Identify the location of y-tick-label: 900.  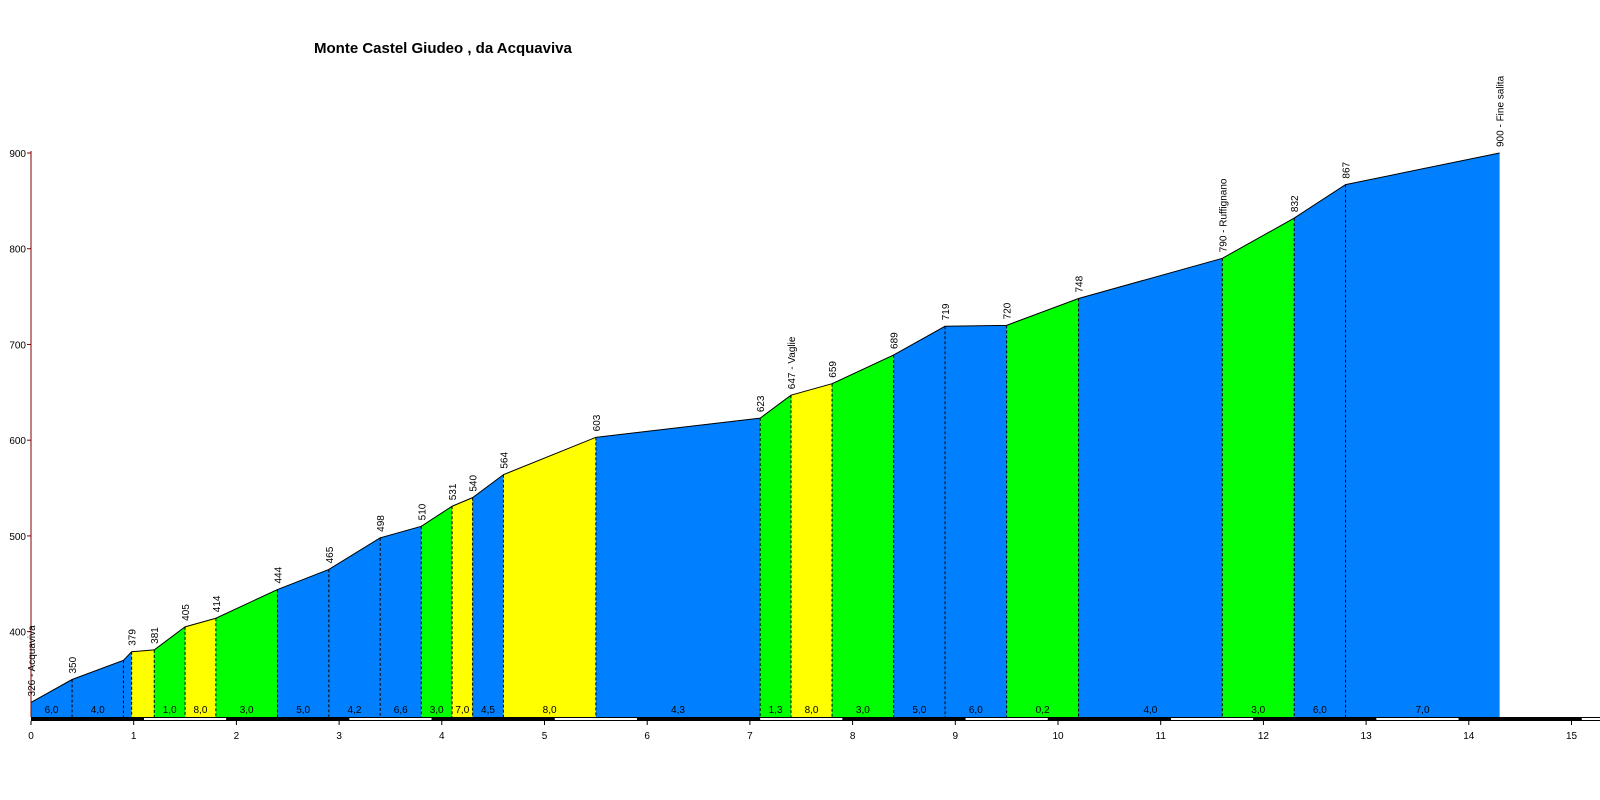
(17, 154).